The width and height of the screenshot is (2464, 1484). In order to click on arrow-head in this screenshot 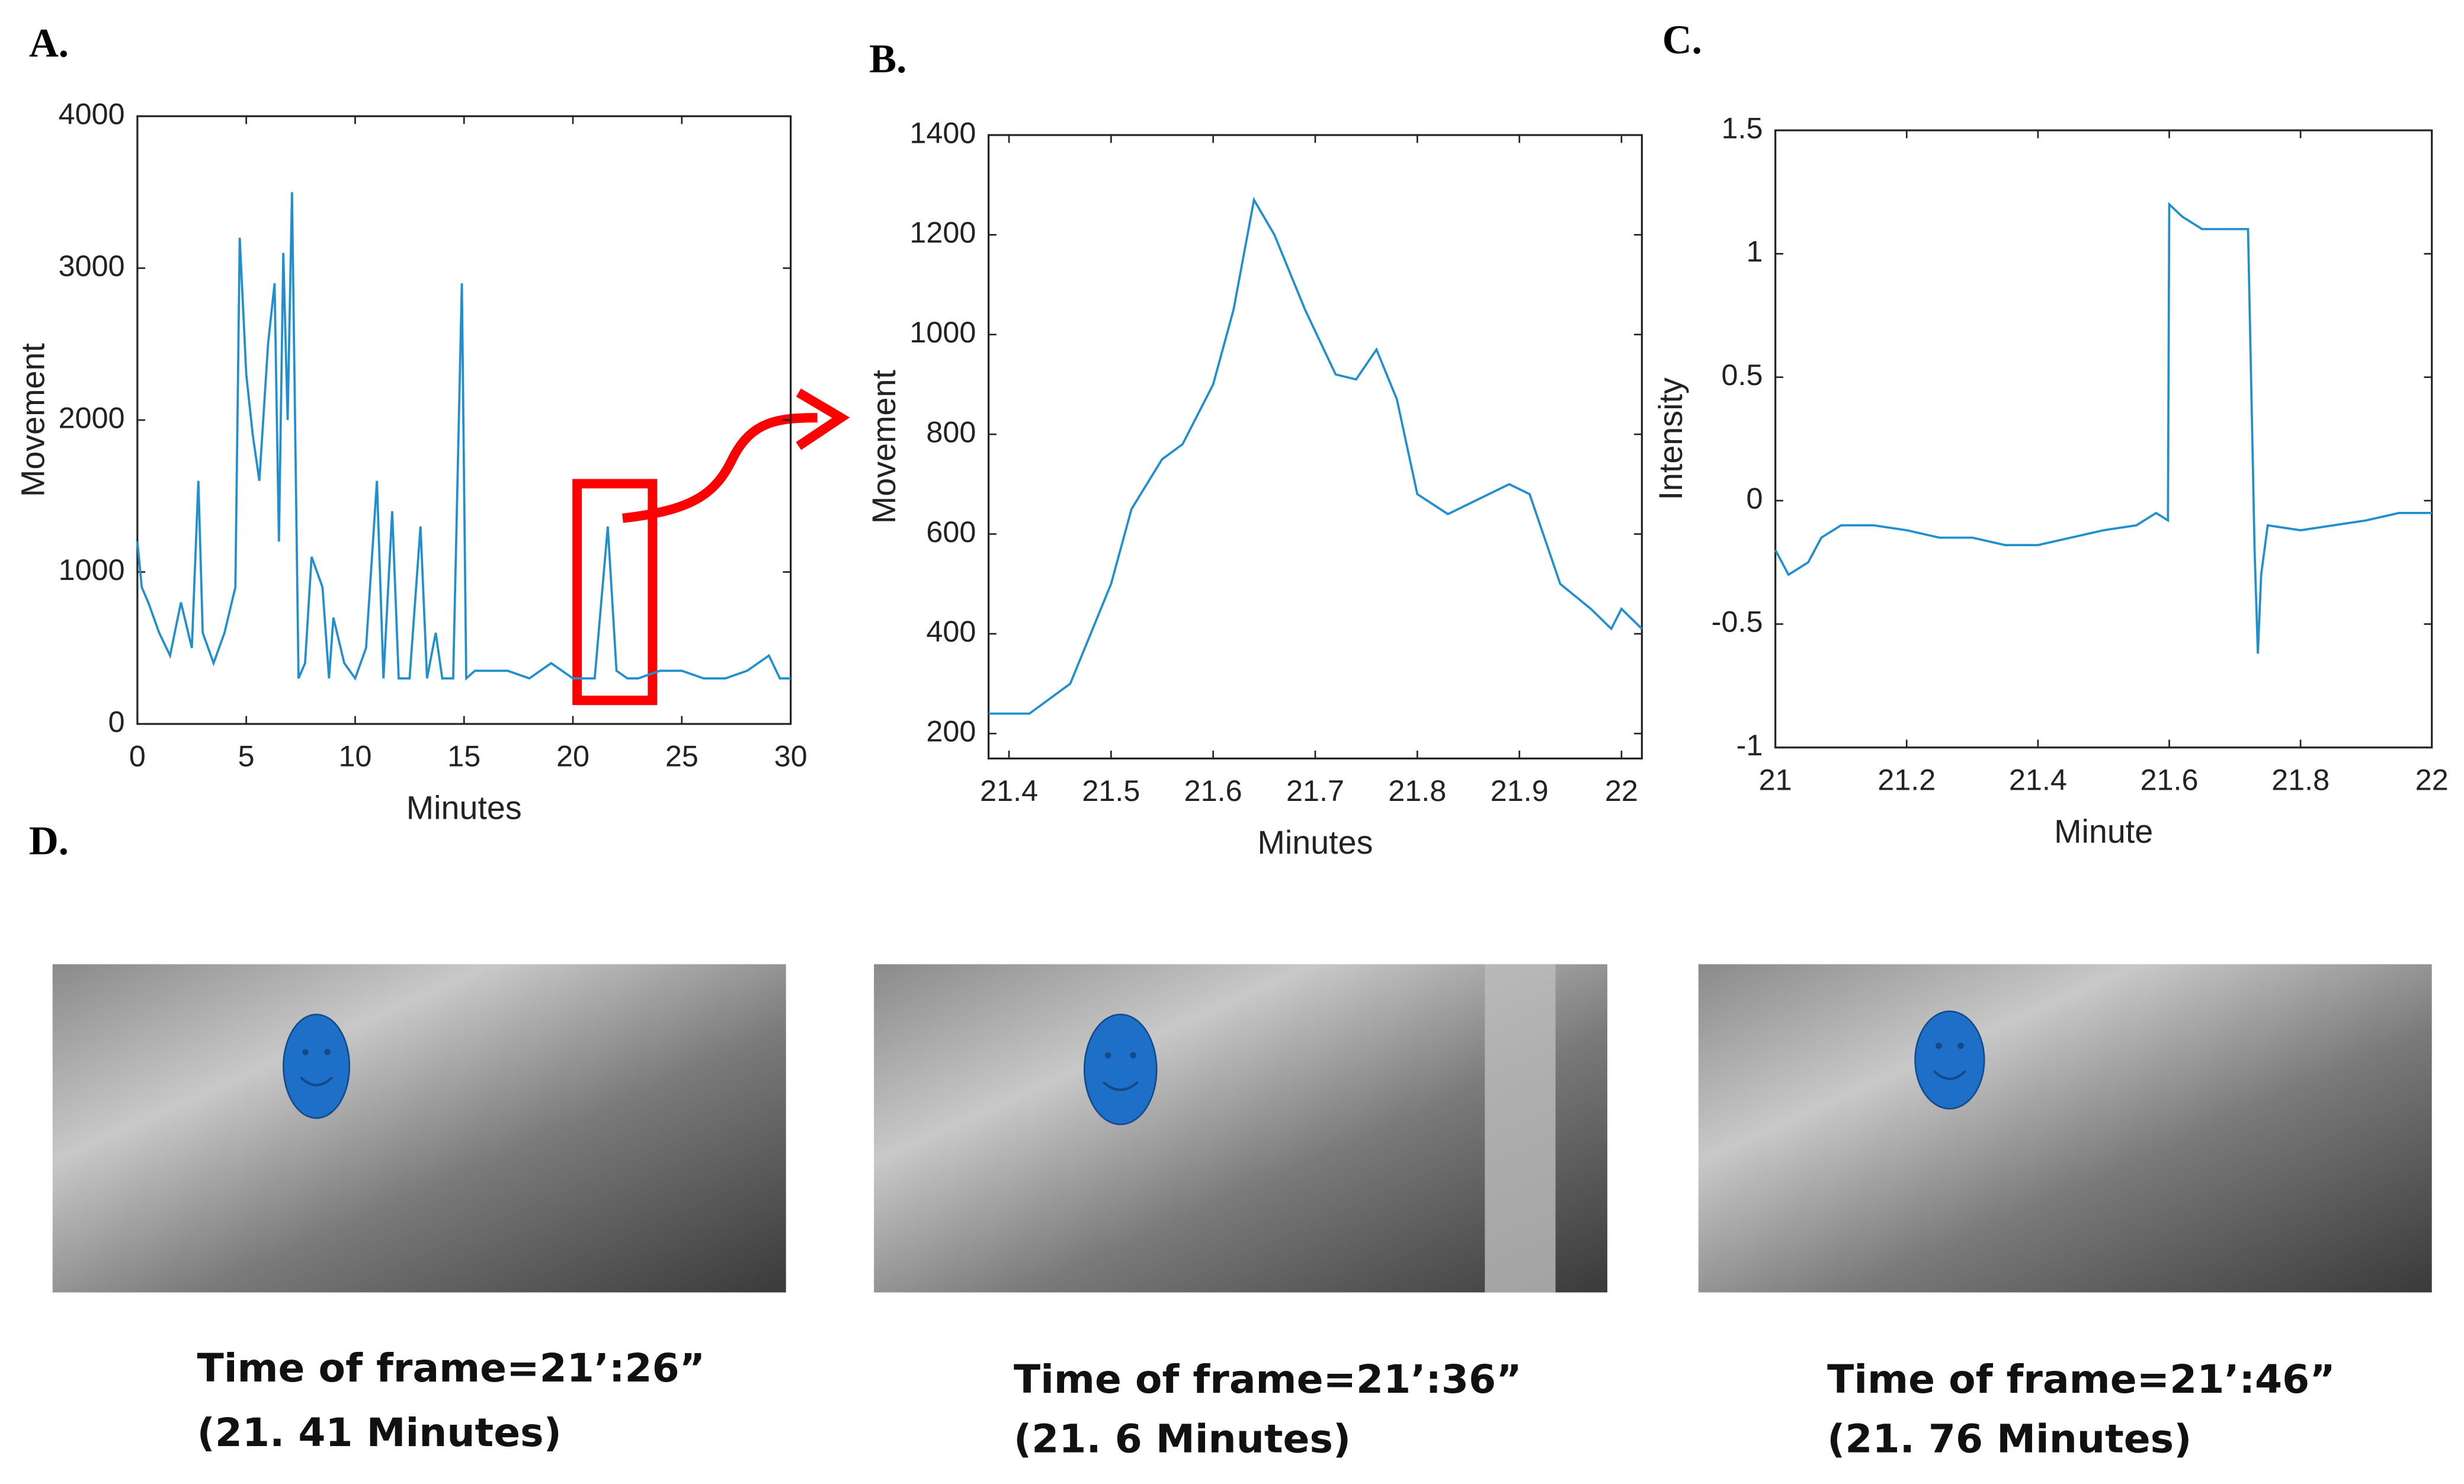, I will do `click(823, 419)`.